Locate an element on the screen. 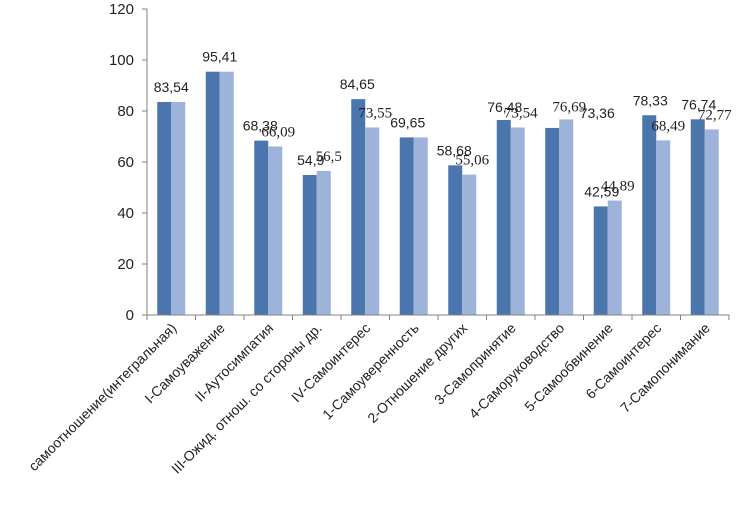 Image resolution: width=747 pixels, height=510 pixels. y-tick-label: 40 is located at coordinates (125, 213).